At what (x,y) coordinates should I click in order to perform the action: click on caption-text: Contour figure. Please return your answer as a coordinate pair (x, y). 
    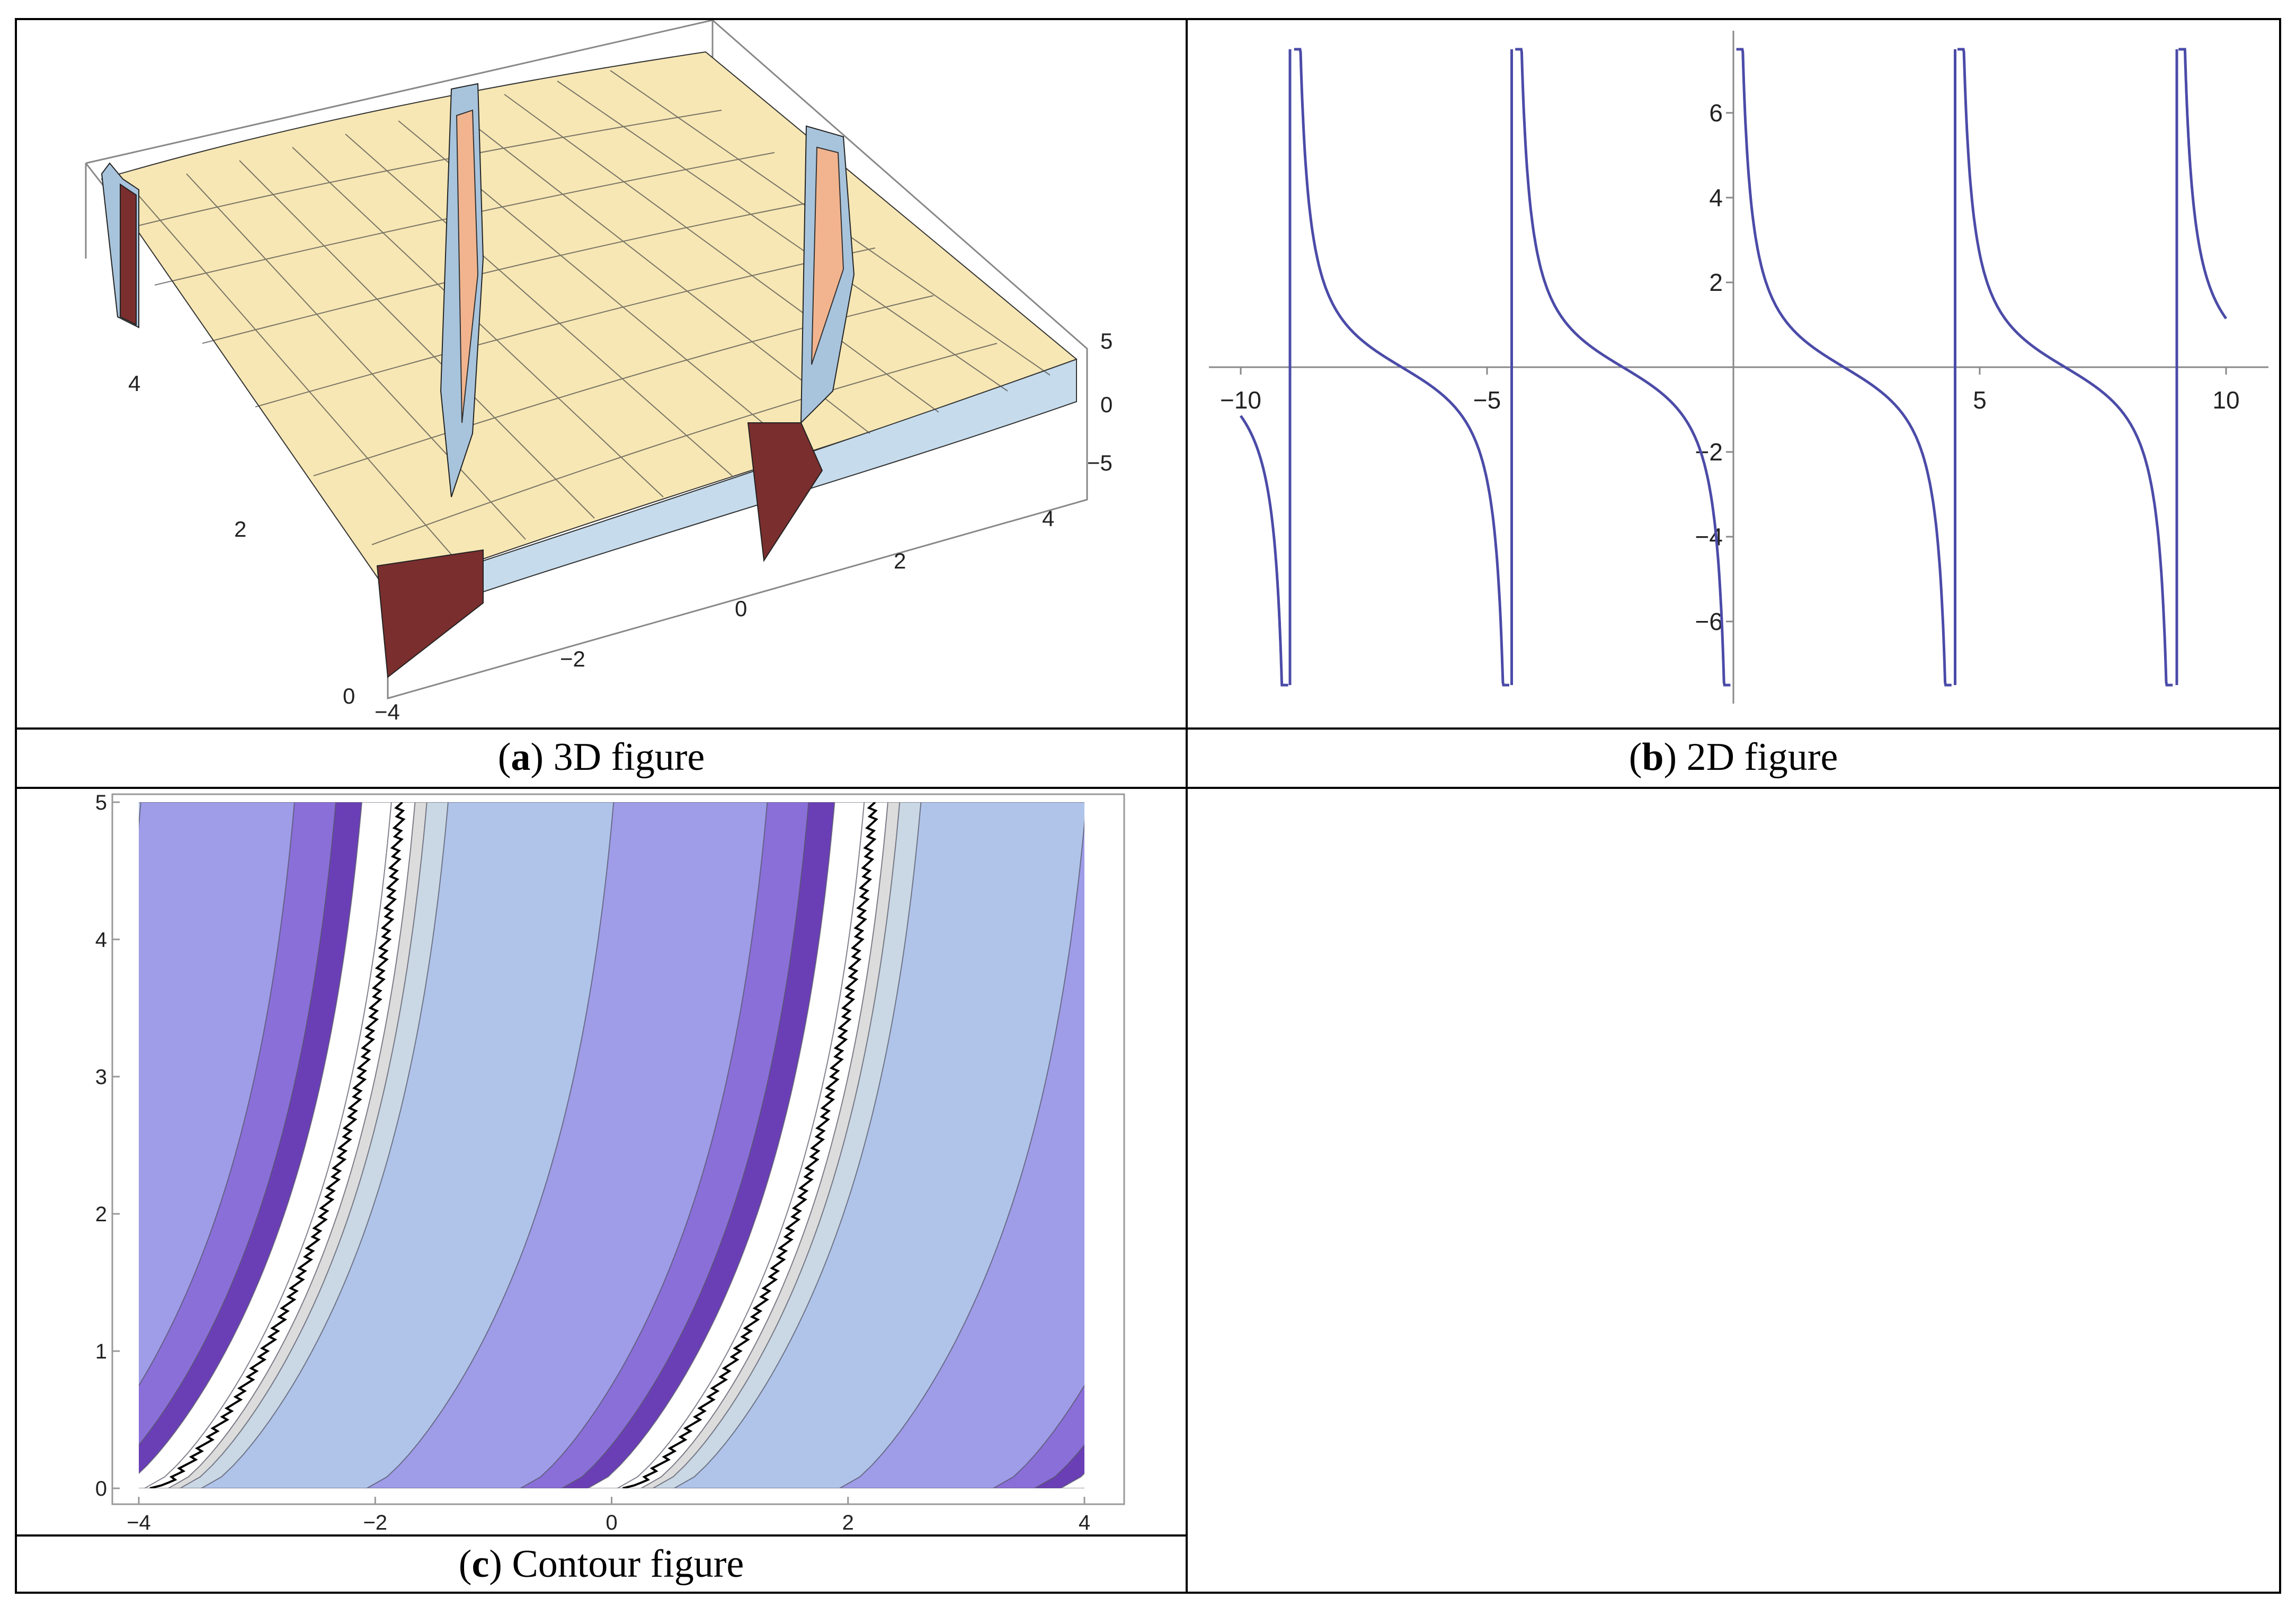
    Looking at the image, I should click on (628, 1564).